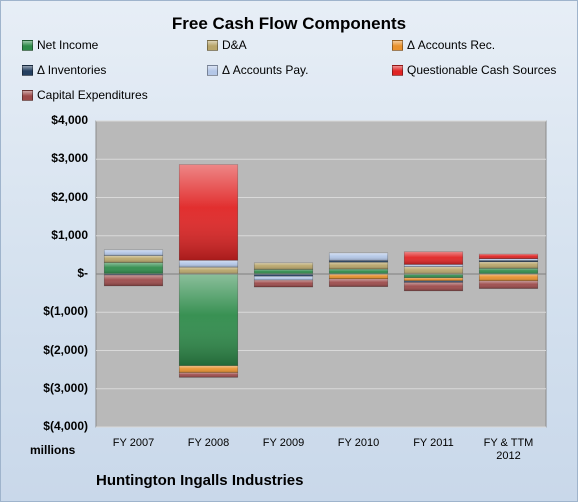 The height and width of the screenshot is (502, 578). I want to click on legend-label: Net Income, so click(68, 45).